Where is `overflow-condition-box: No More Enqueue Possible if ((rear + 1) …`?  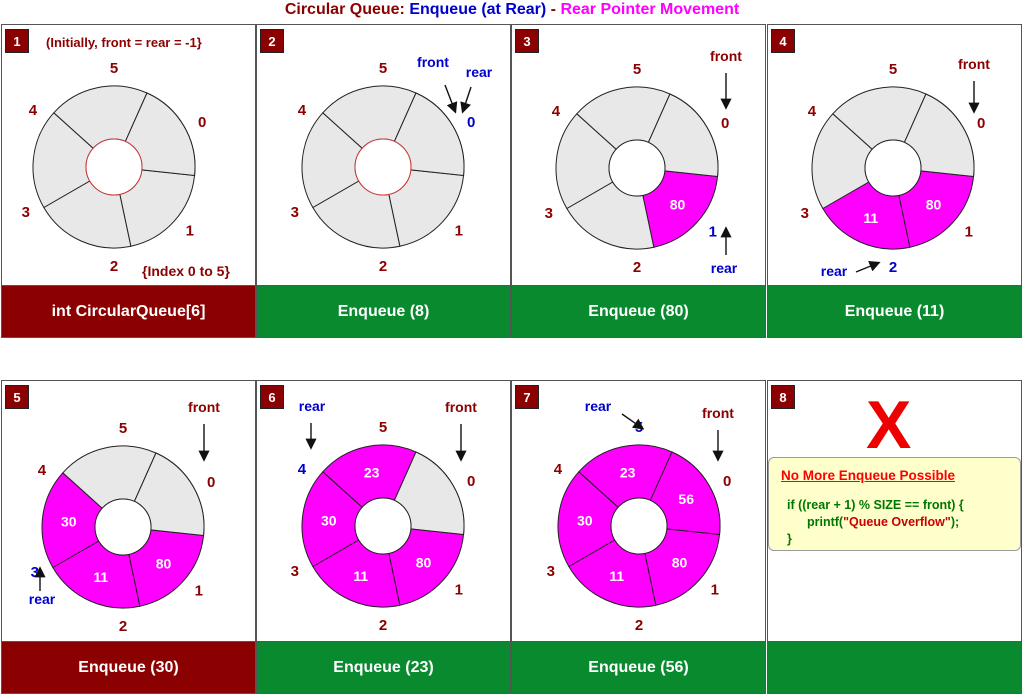 overflow-condition-box: No More Enqueue Possible if ((rear + 1) … is located at coordinates (894, 504).